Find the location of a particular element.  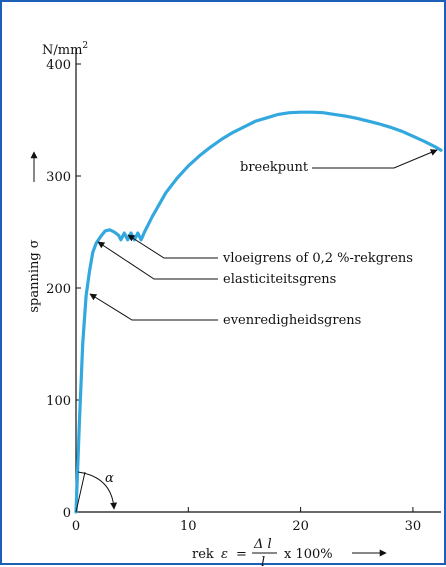

svg-text: vloeigrens of 0,2 %-rekgrens is located at coordinates (317, 258).